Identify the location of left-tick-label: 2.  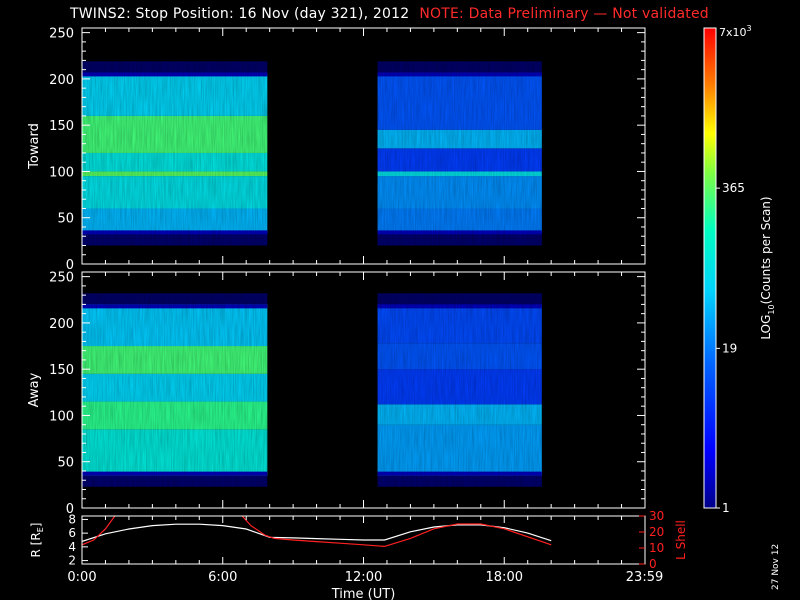
(72, 561).